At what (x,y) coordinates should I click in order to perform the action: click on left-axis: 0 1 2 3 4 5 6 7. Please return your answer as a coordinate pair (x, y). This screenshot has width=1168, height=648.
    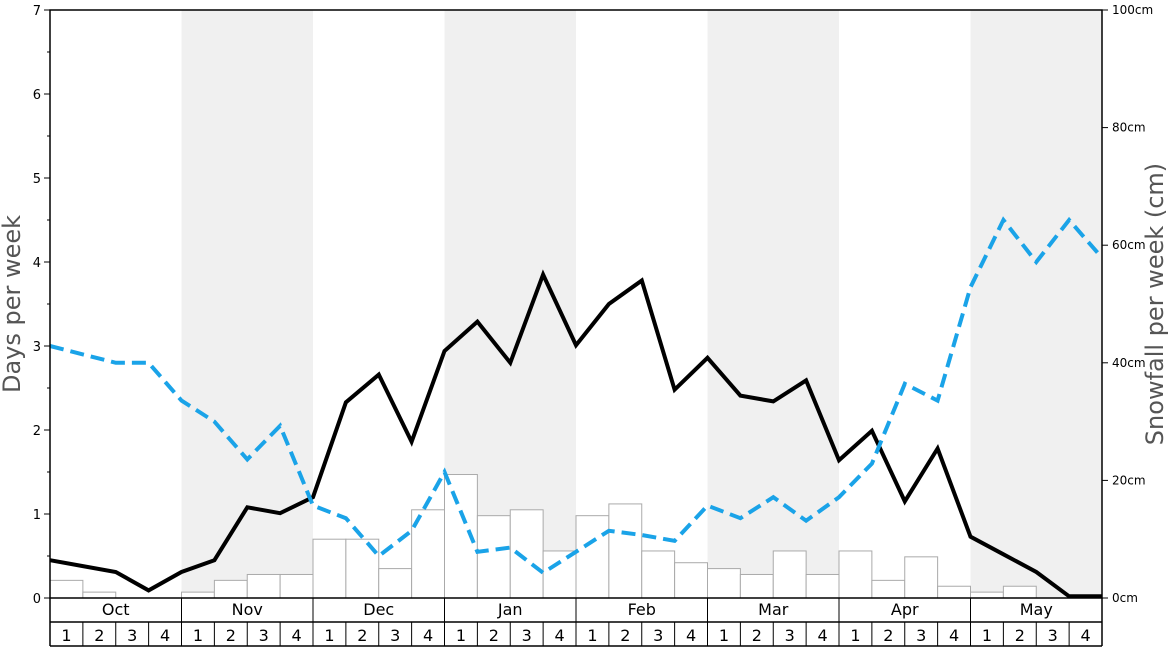
    Looking at the image, I should click on (41, 305).